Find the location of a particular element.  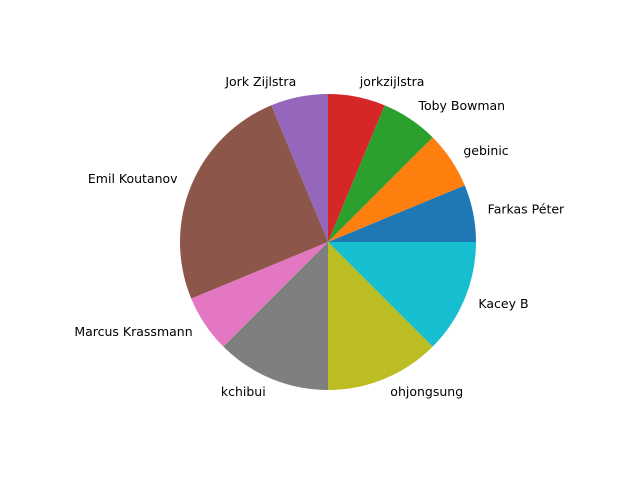

pie-label-8: ohjongsung is located at coordinates (426, 391).